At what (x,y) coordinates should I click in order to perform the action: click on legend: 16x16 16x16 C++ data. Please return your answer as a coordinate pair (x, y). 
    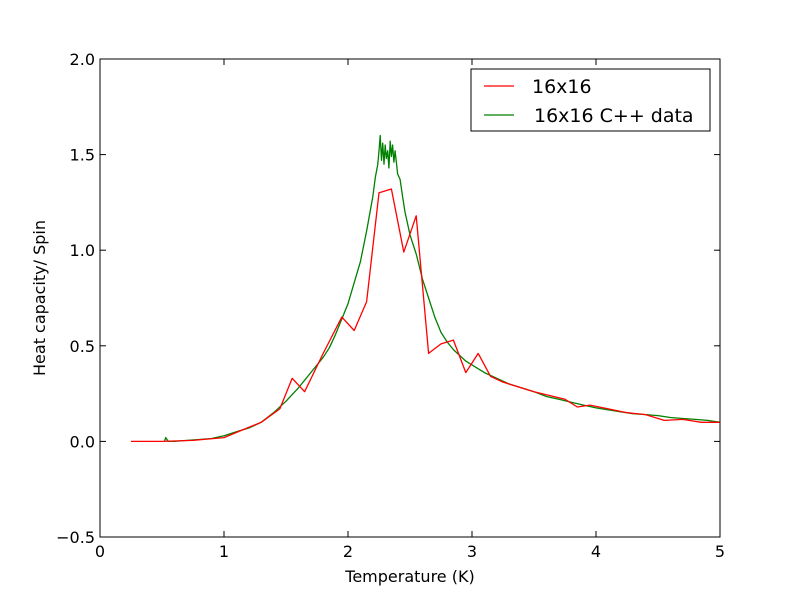
    Looking at the image, I should click on (590, 100).